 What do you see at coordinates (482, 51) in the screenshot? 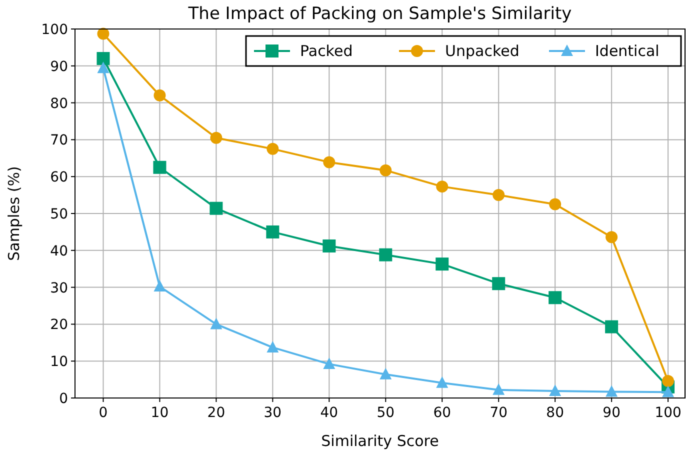
I see `legend-label: Unpacked` at bounding box center [482, 51].